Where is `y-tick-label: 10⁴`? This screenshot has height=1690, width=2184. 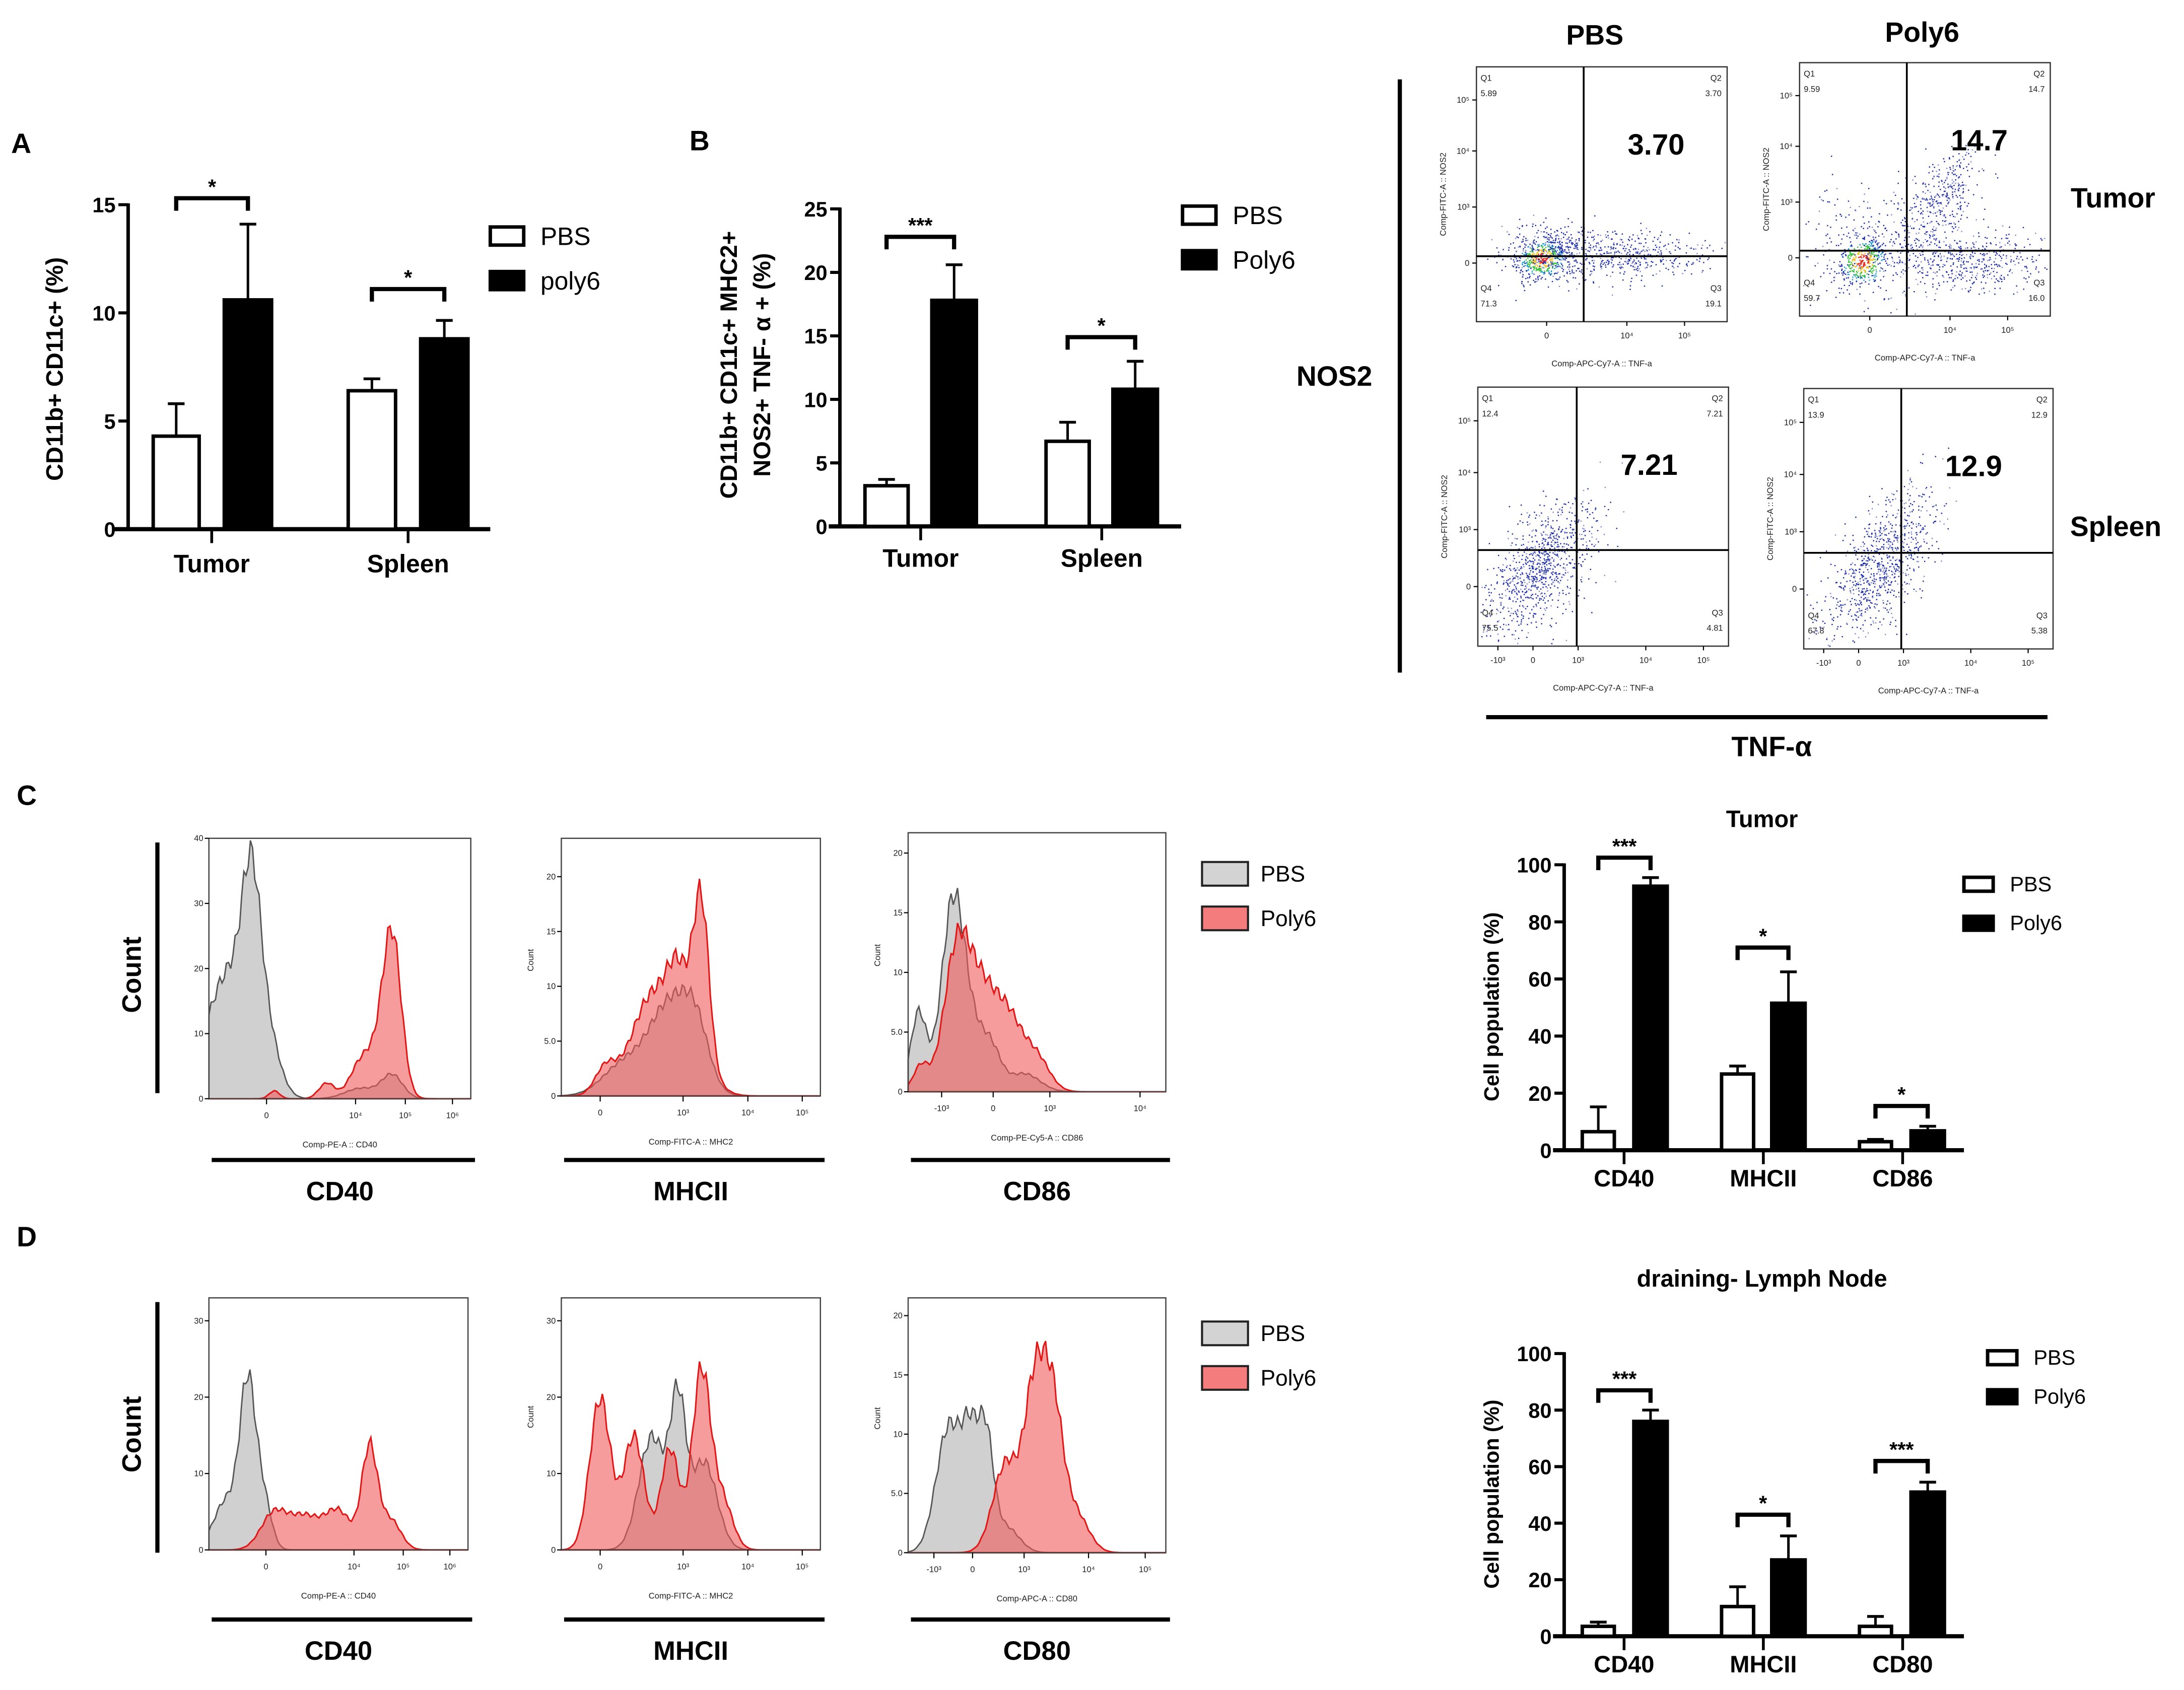
y-tick-label: 10⁴ is located at coordinates (1463, 151).